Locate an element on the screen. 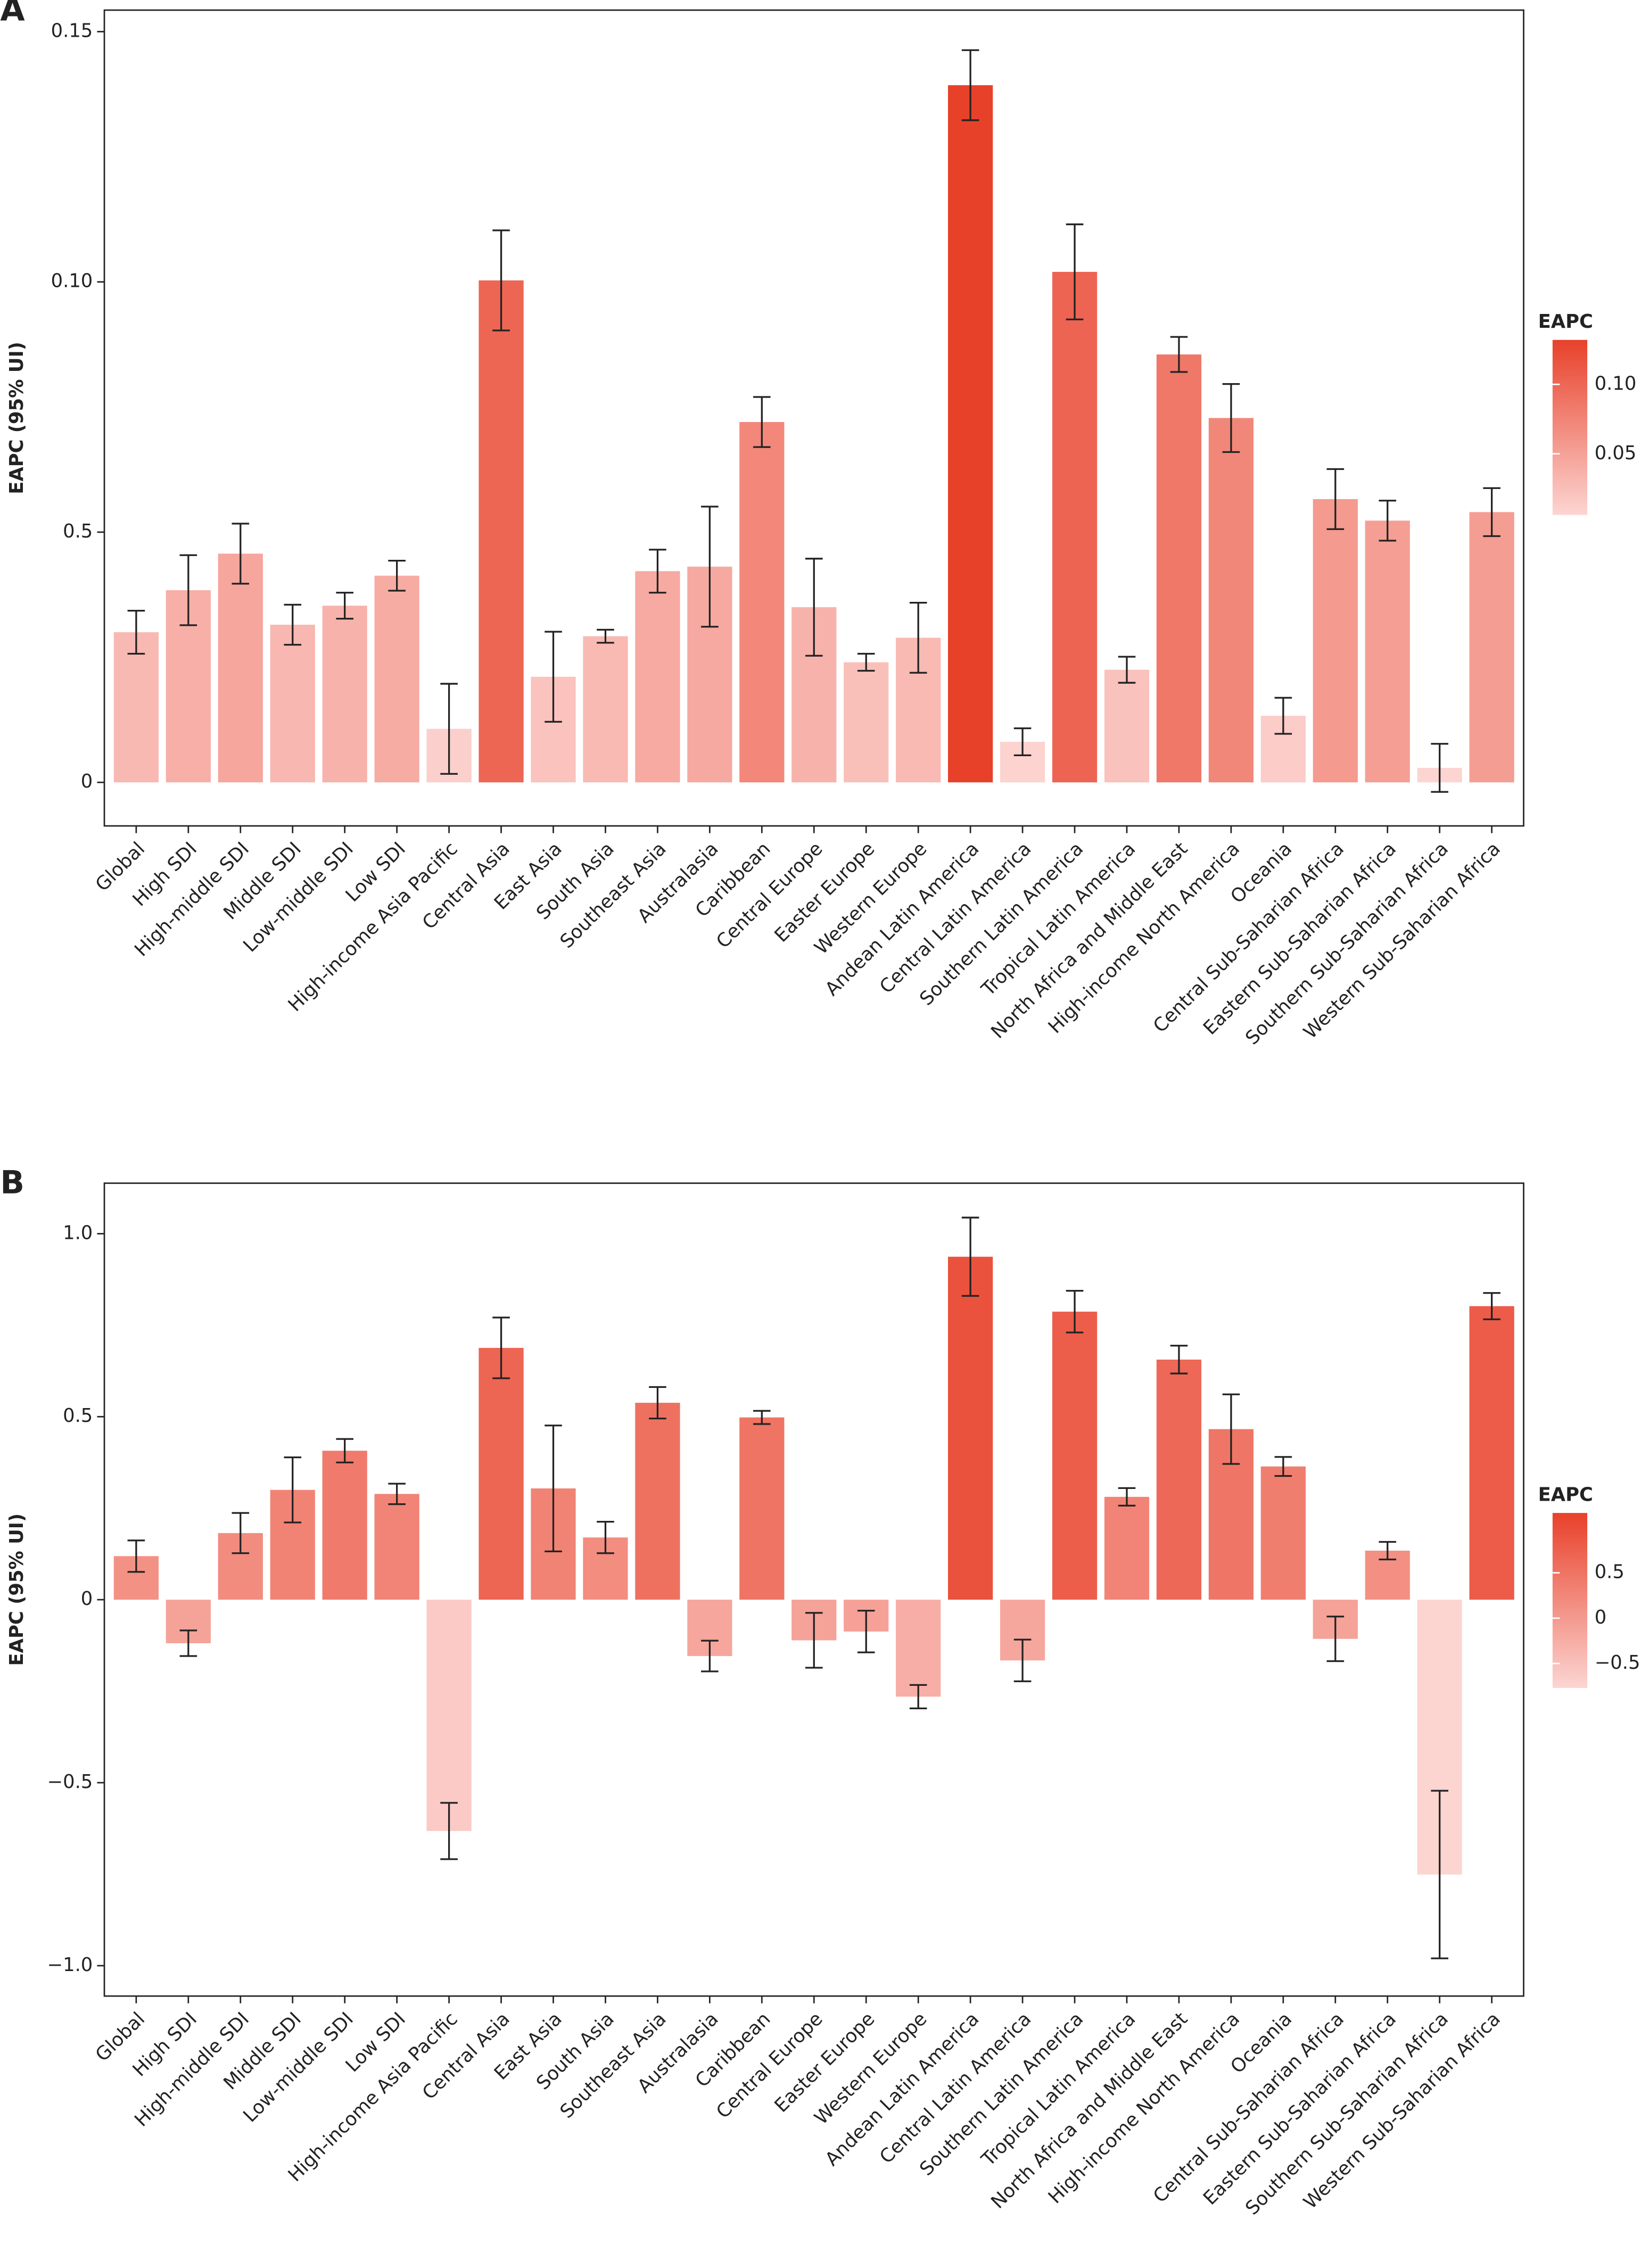 Image resolution: width=1641 pixels, height=2268 pixels. colorbar-tick-label: −0.5 is located at coordinates (1617, 1663).